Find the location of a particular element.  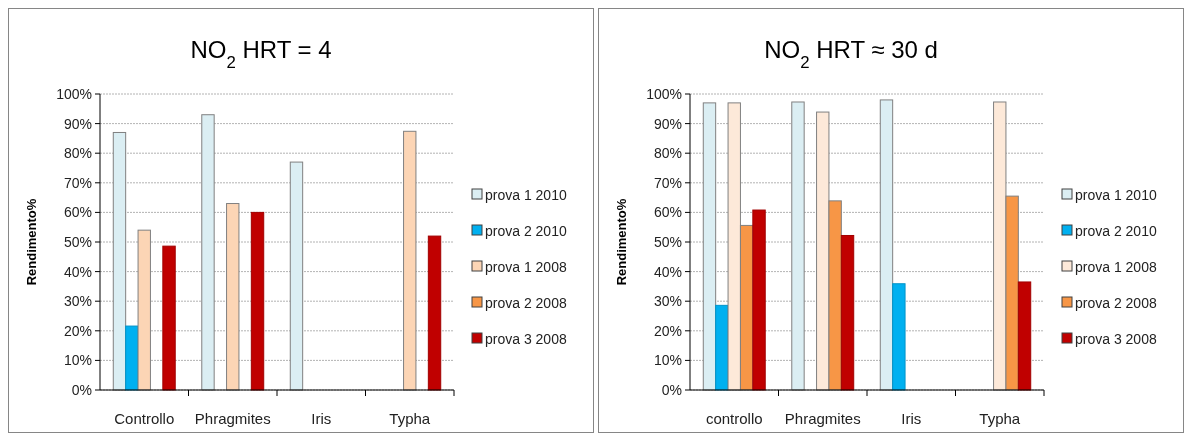

x-tick-label: controllo is located at coordinates (734, 418).